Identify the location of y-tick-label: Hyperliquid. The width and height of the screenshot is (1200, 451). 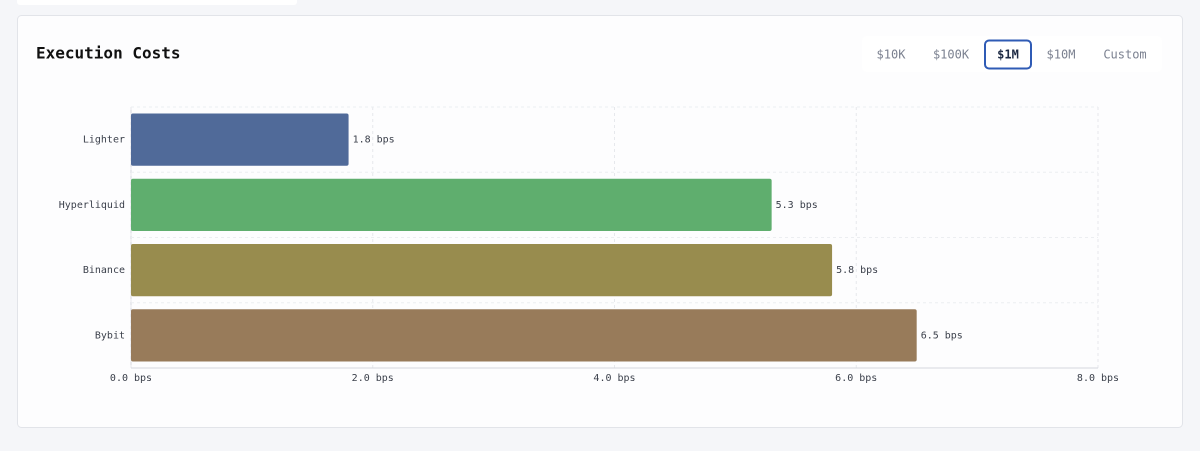
(92, 205).